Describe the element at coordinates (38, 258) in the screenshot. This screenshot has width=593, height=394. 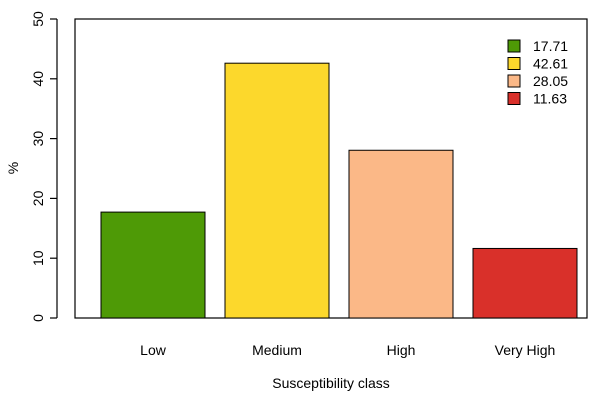
I see `y-tick-label: 10` at that location.